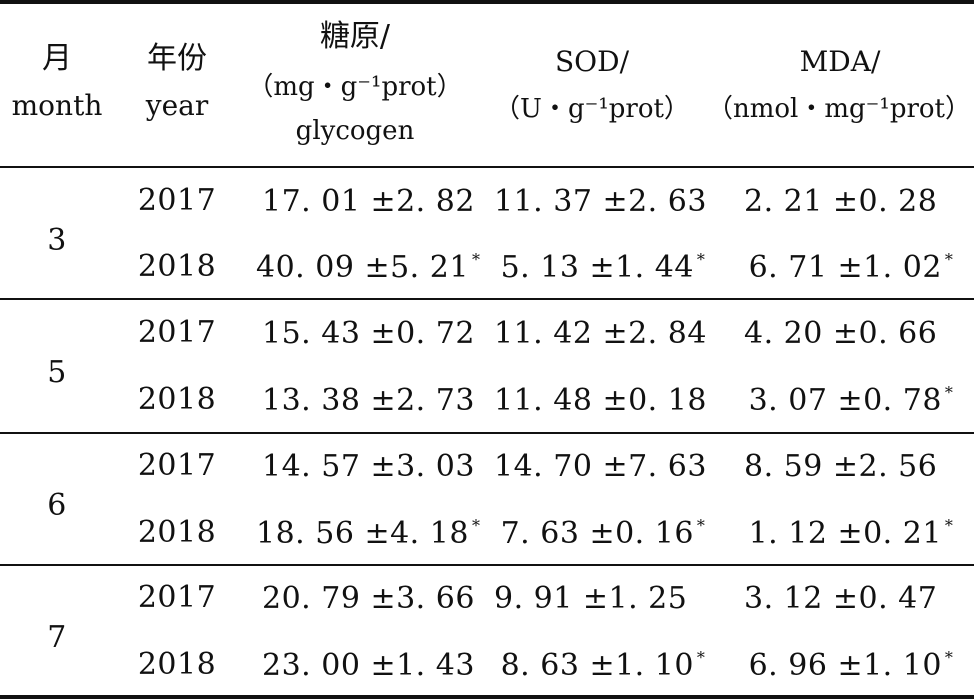  Describe the element at coordinates (600, 333) in the screenshot. I see `sod-cell: 11. 42 ±2. 84` at that location.